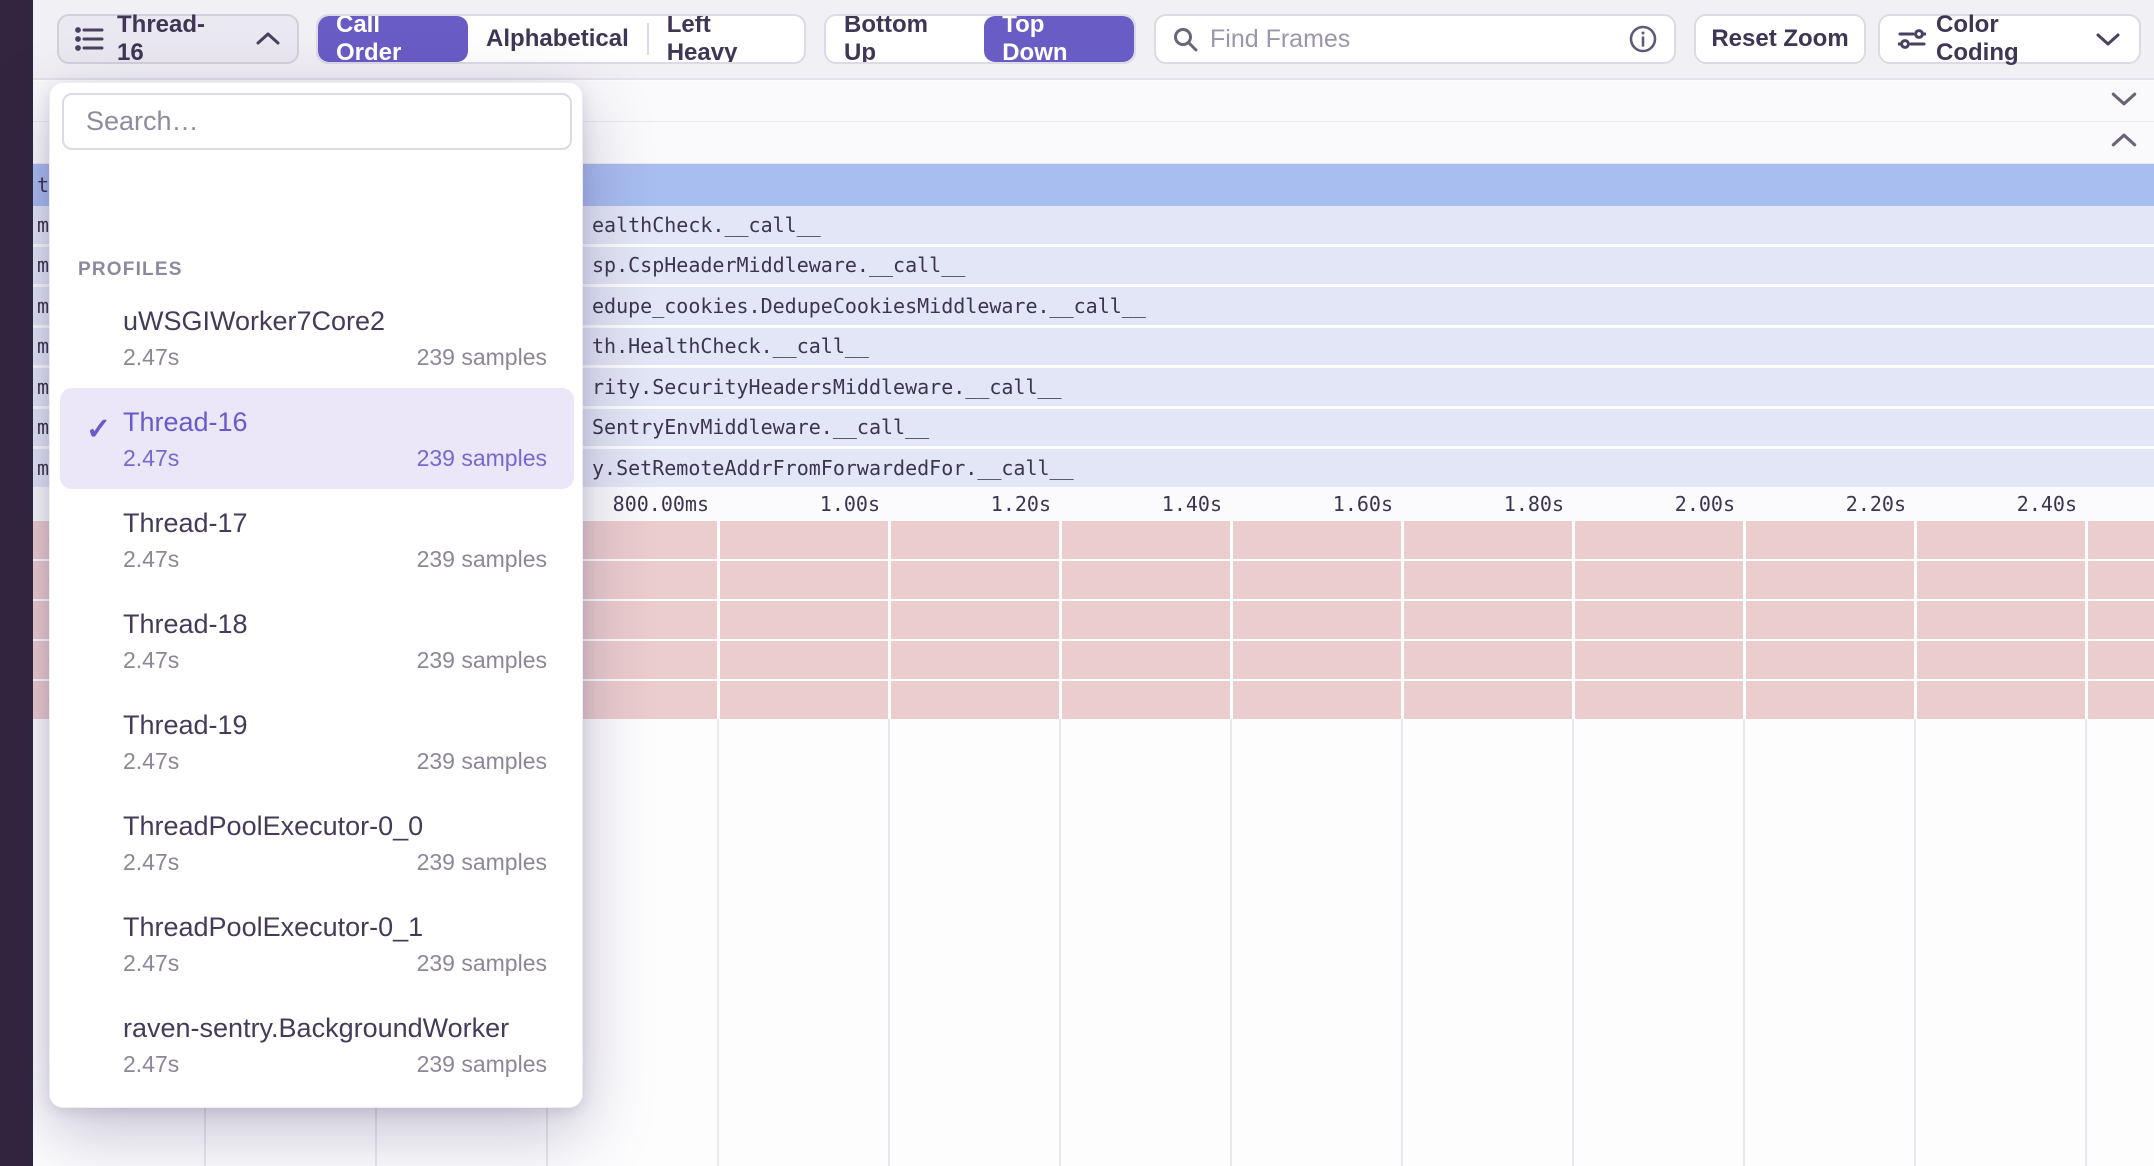 Image resolution: width=2154 pixels, height=1166 pixels. Describe the element at coordinates (317, 438) in the screenshot. I see `profile-item: ✓ Thread-16 2.47s 239 samples` at that location.